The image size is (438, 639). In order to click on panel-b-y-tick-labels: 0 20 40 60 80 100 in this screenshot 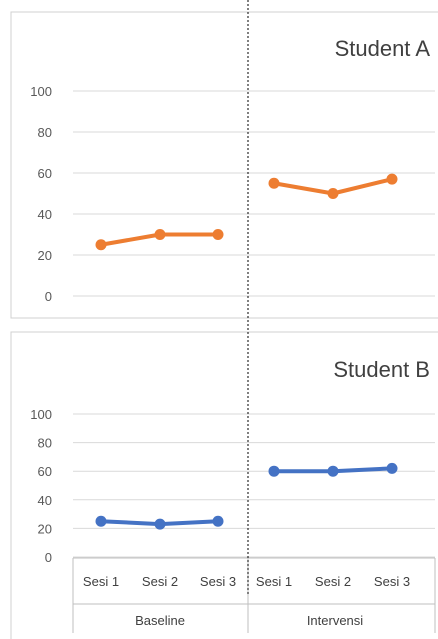, I will do `click(41, 486)`.